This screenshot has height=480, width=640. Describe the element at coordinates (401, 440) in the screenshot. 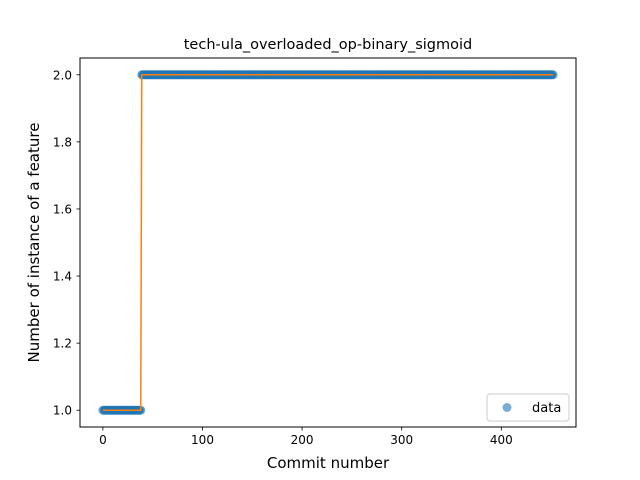

I see `x-tick-label: 300` at that location.